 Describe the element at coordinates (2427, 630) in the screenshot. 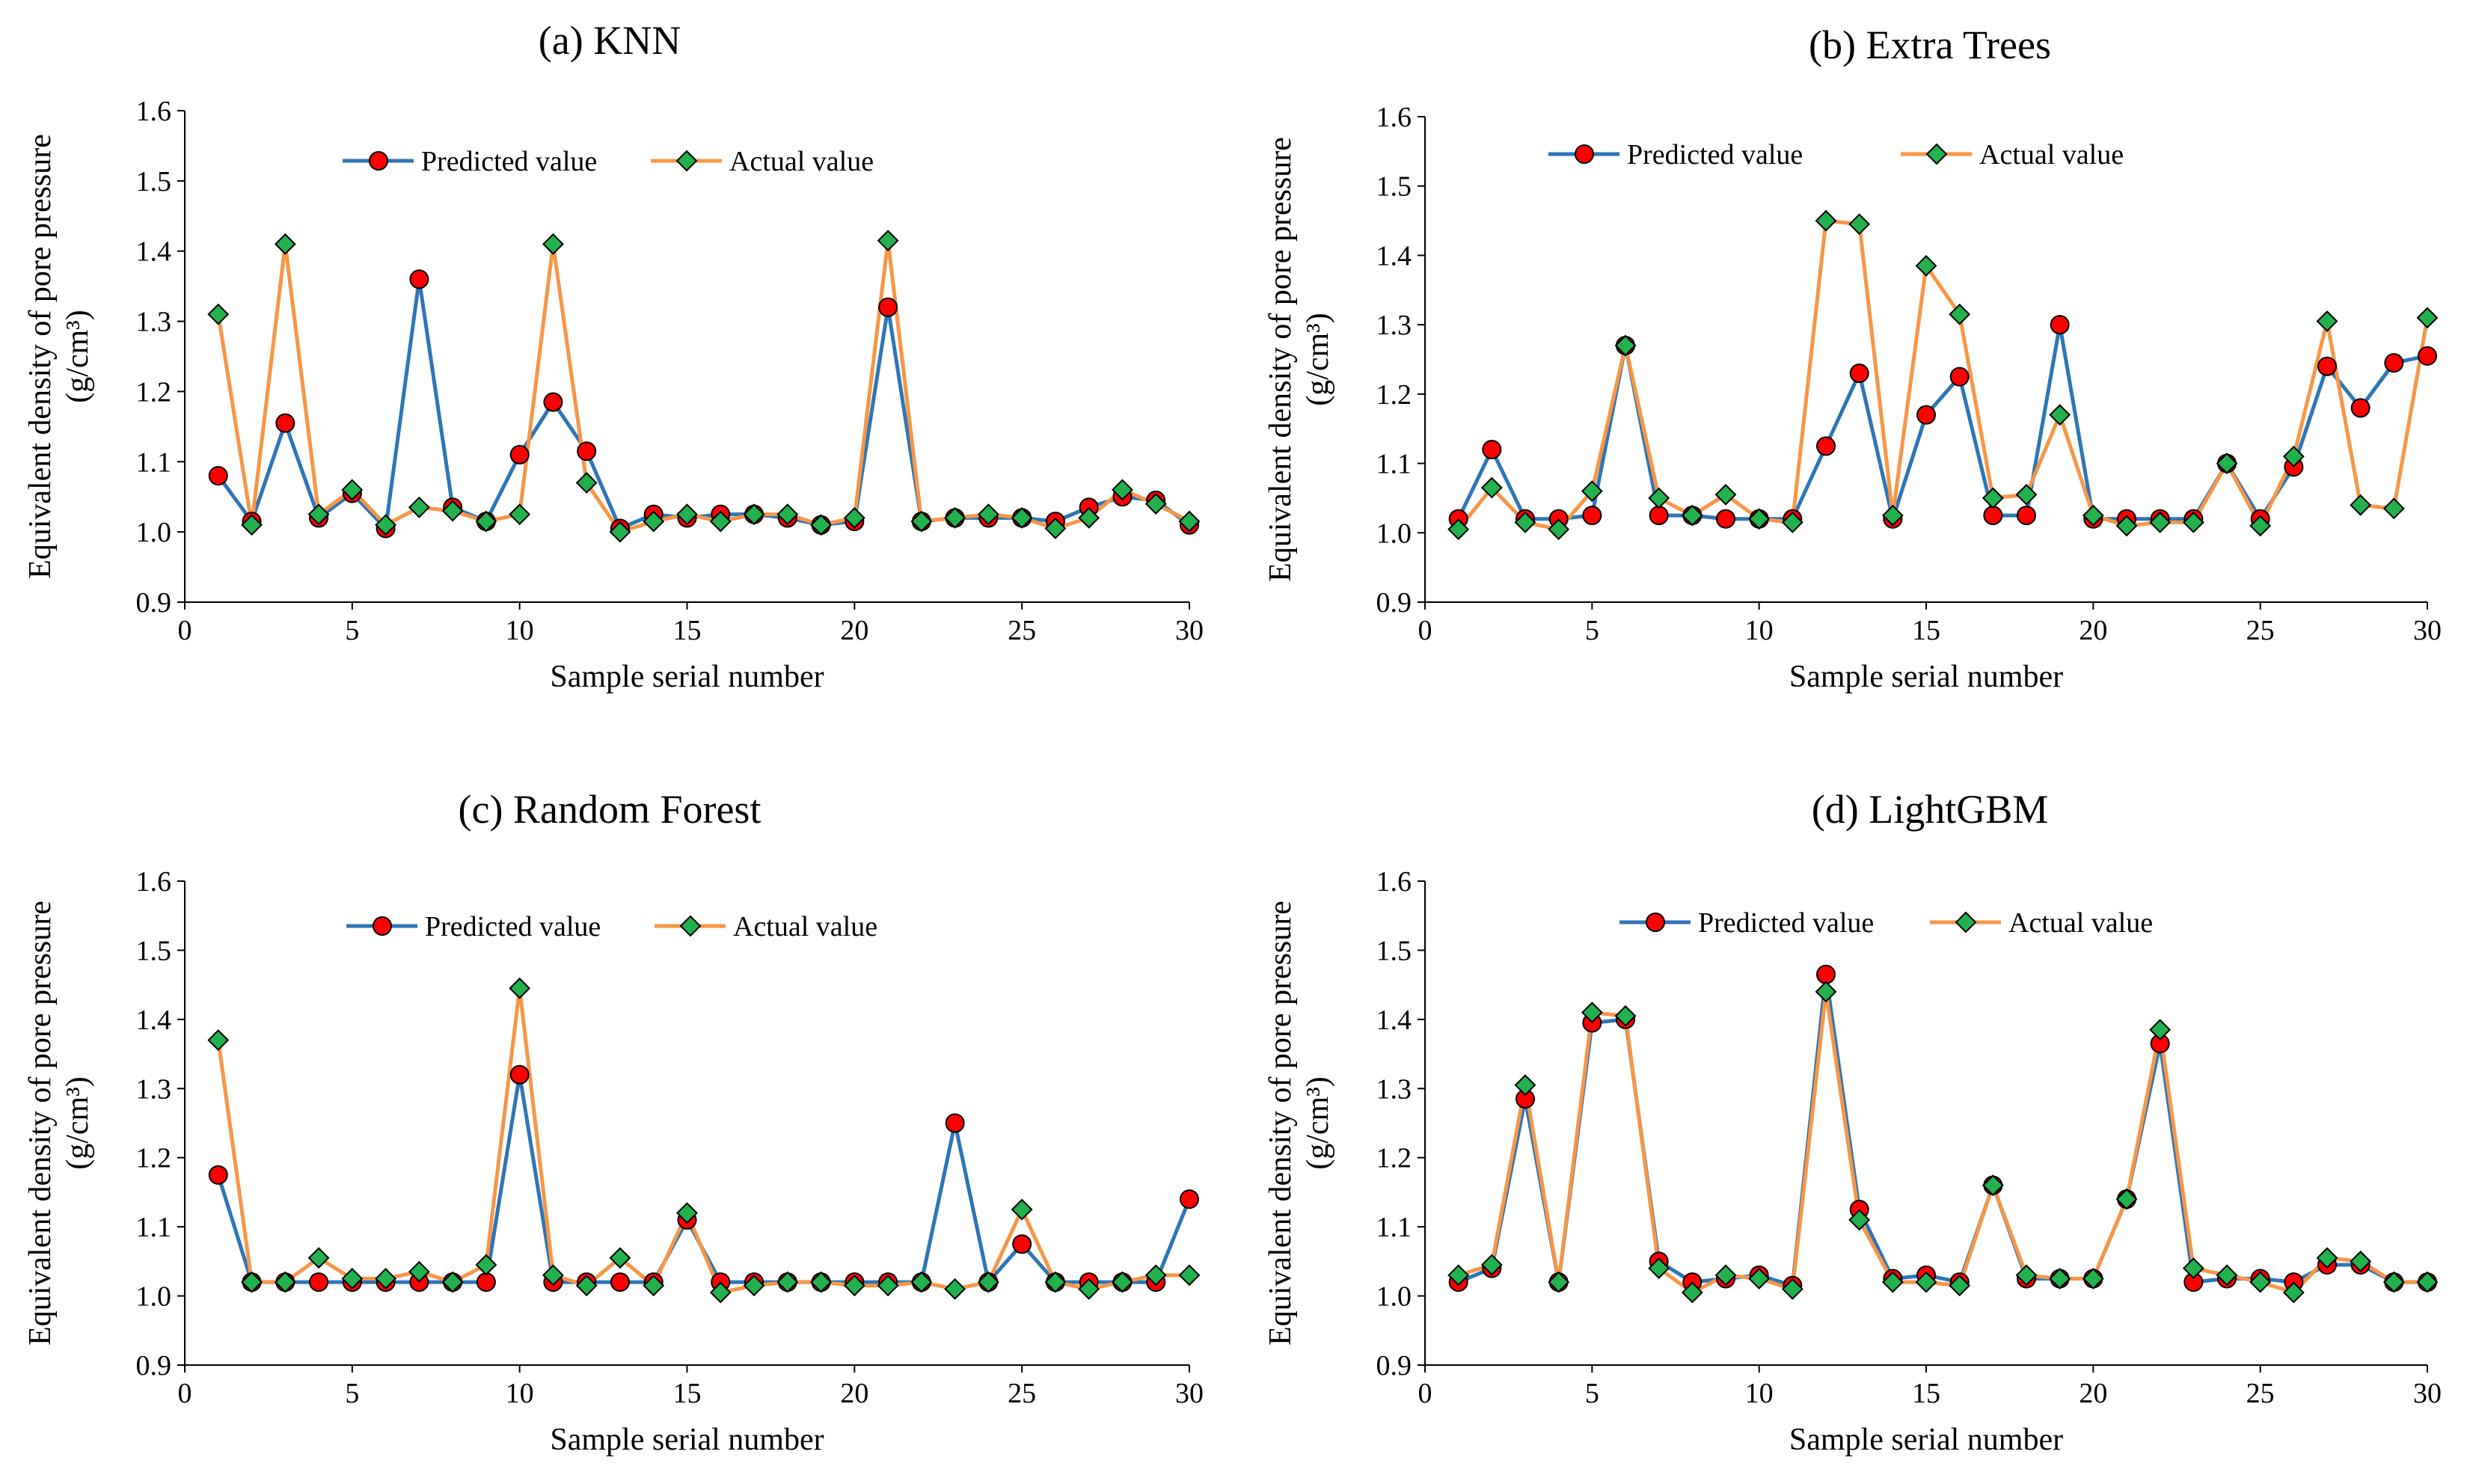

I see `x-tick-label: 30` at that location.